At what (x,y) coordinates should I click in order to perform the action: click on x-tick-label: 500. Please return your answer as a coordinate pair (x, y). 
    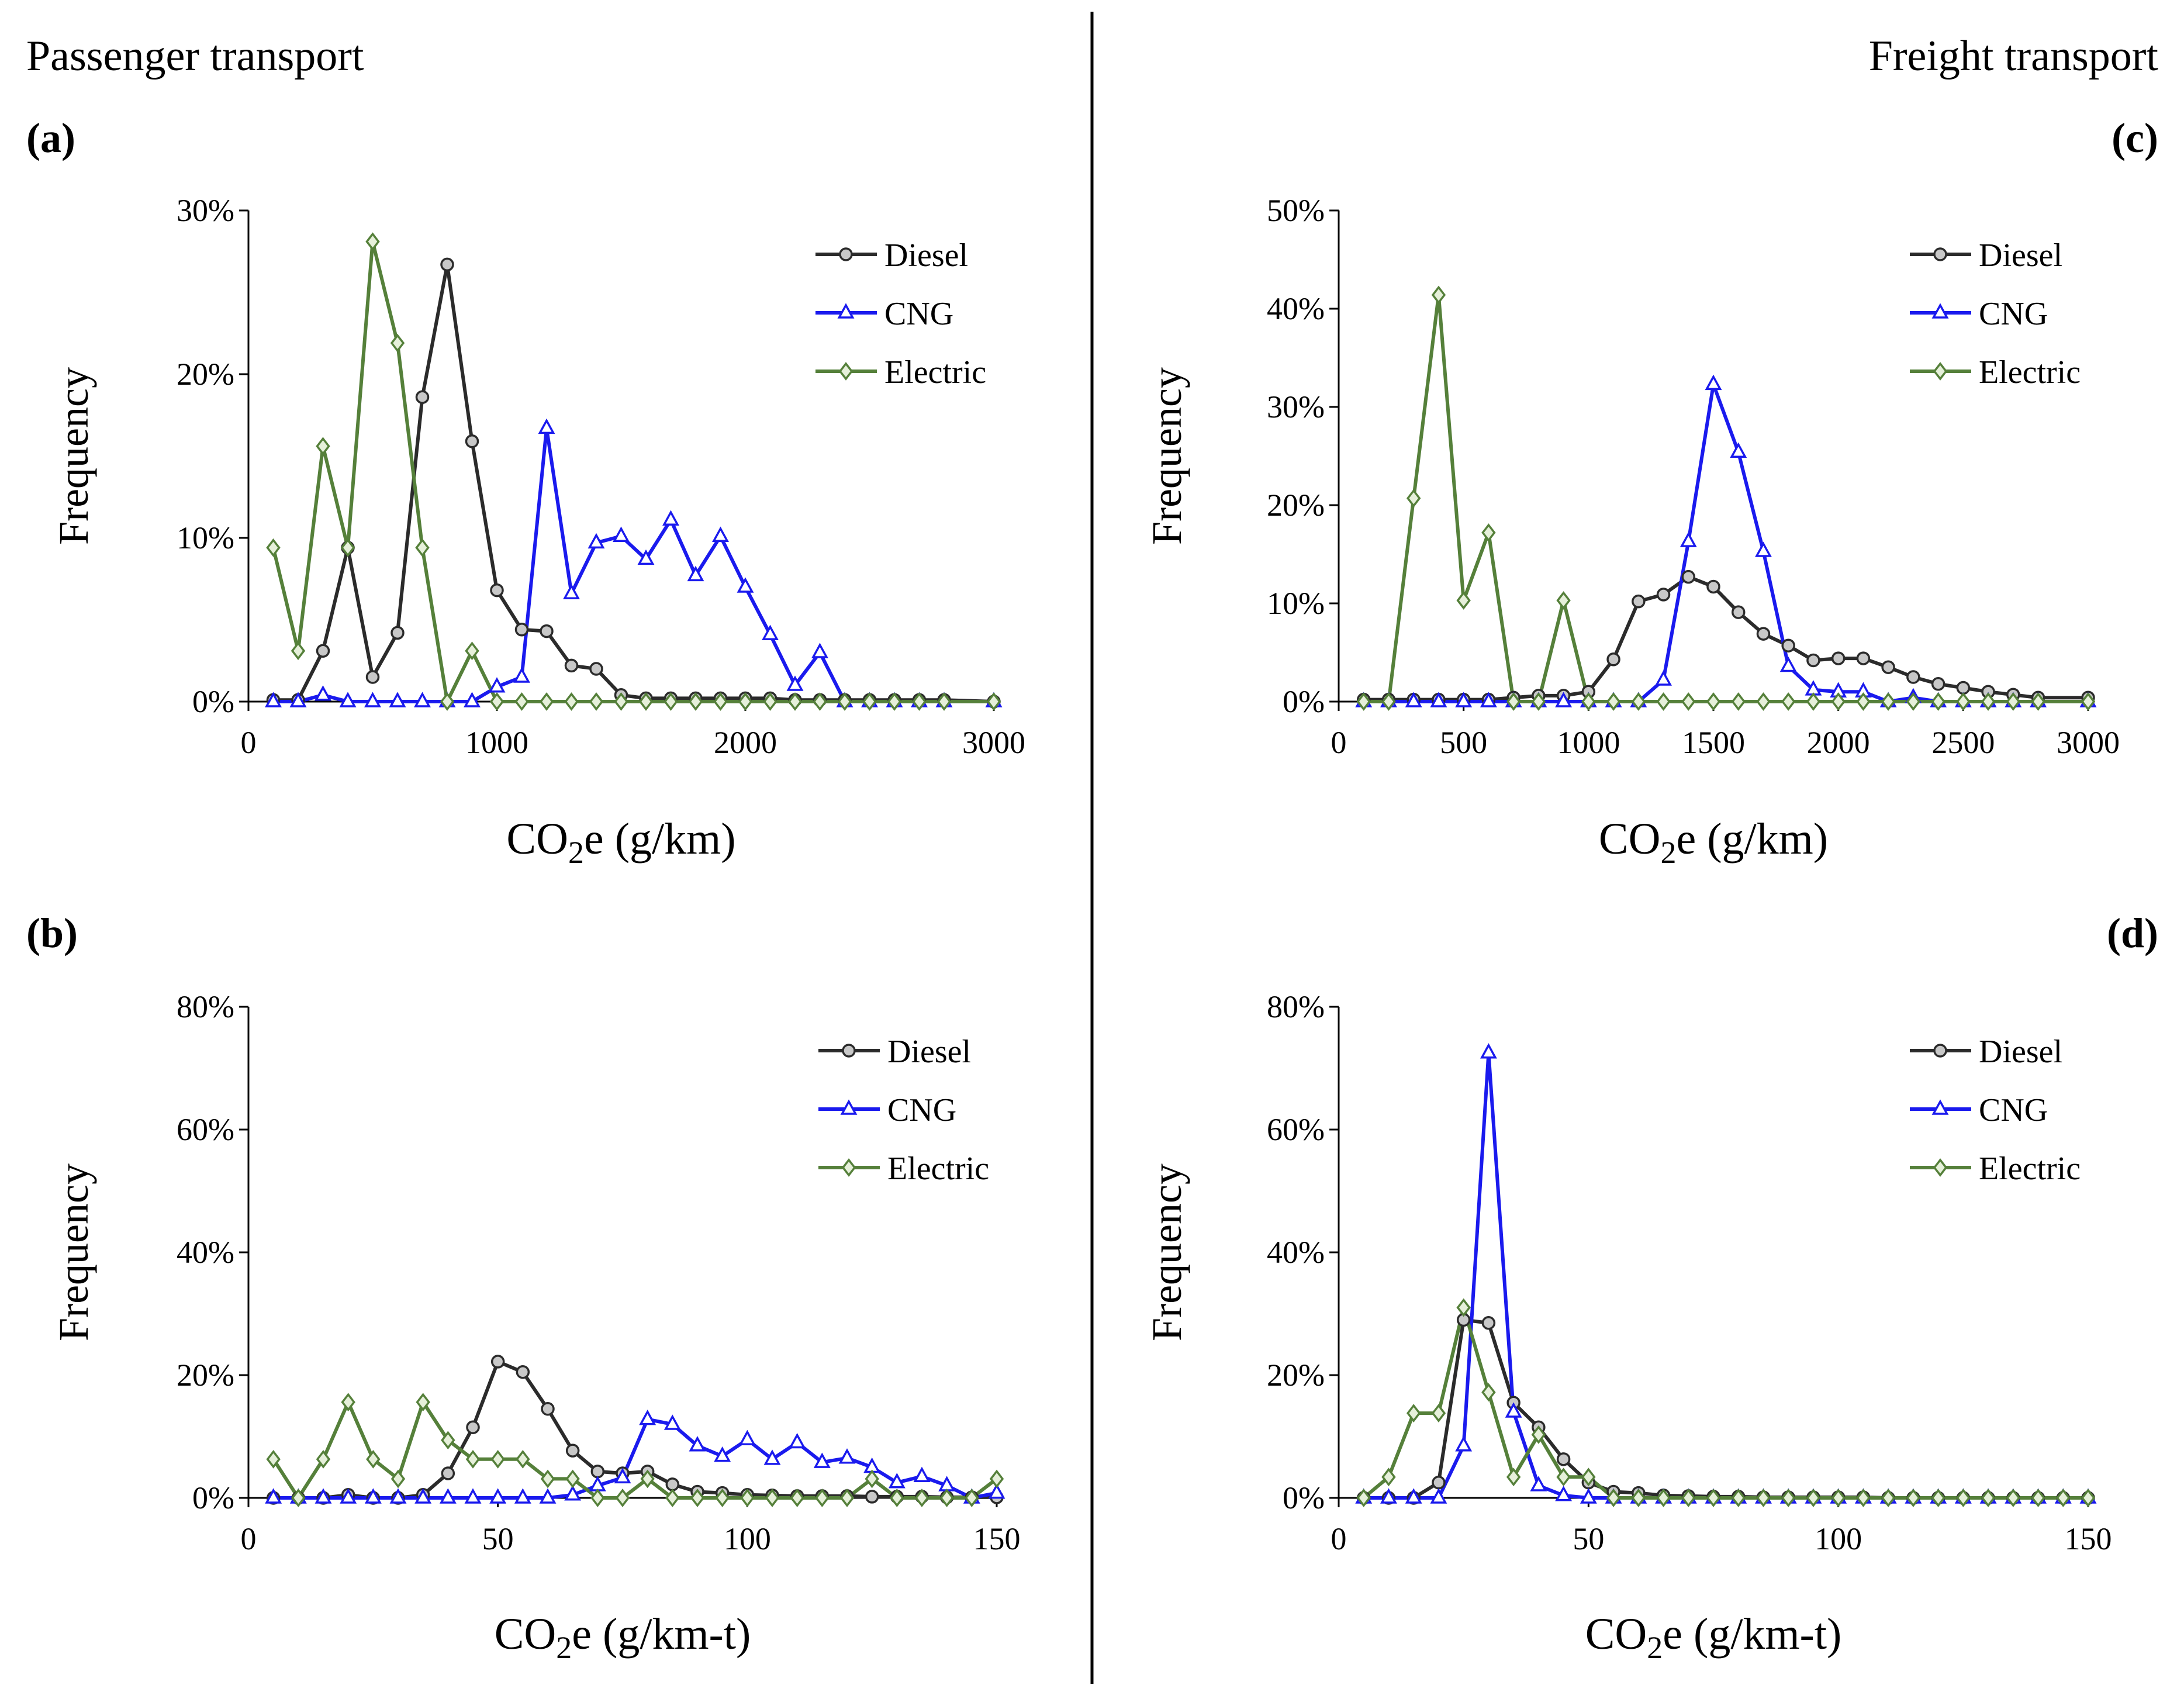
    Looking at the image, I should click on (1463, 742).